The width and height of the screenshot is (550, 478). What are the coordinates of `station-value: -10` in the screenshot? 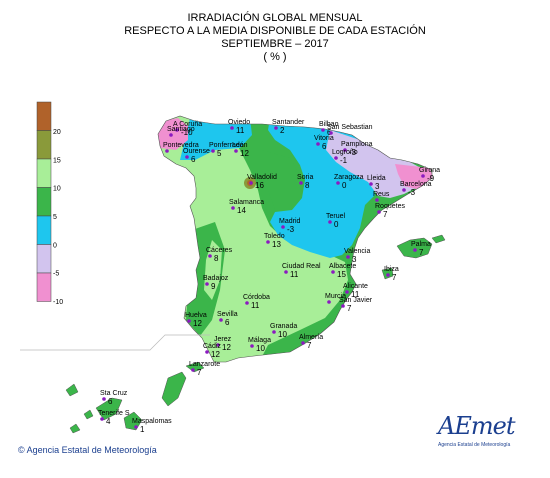 It's located at (187, 132).